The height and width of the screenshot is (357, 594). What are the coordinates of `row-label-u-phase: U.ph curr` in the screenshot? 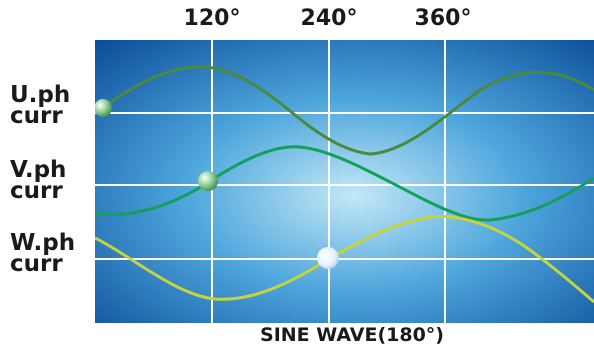 It's located at (40, 105).